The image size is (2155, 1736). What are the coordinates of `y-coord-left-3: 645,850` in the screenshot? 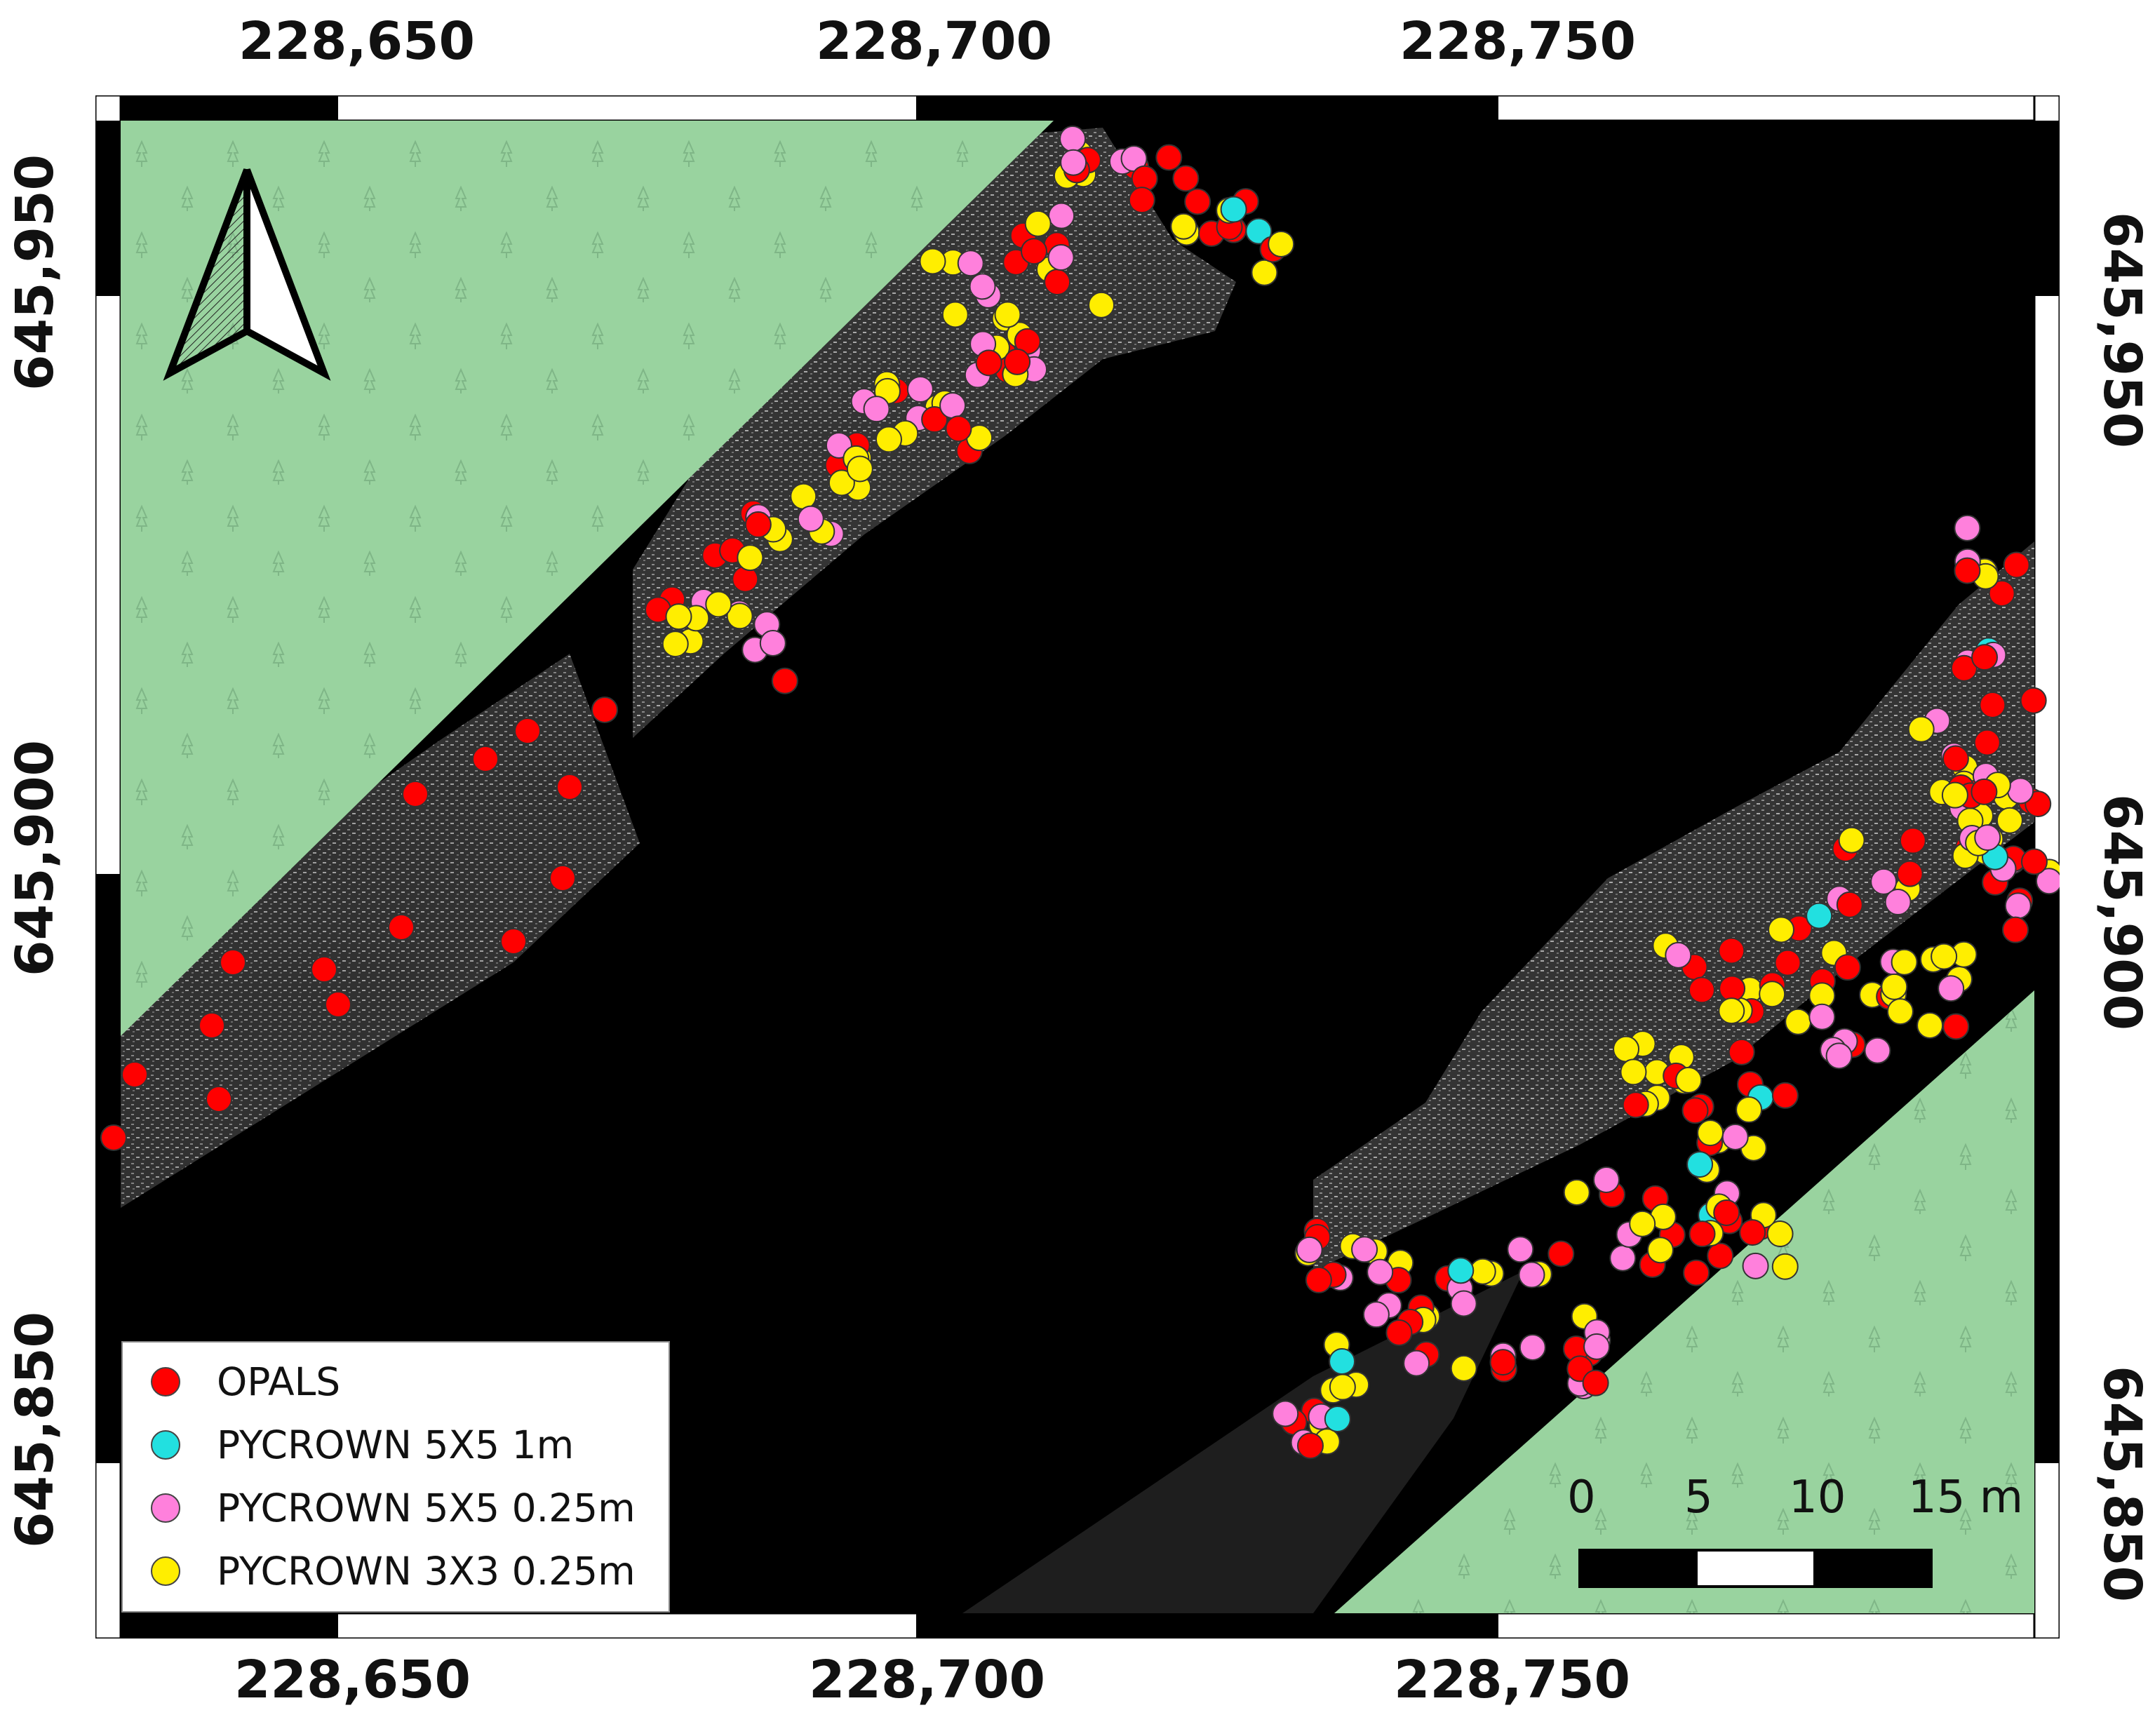 It's located at (35, 1429).